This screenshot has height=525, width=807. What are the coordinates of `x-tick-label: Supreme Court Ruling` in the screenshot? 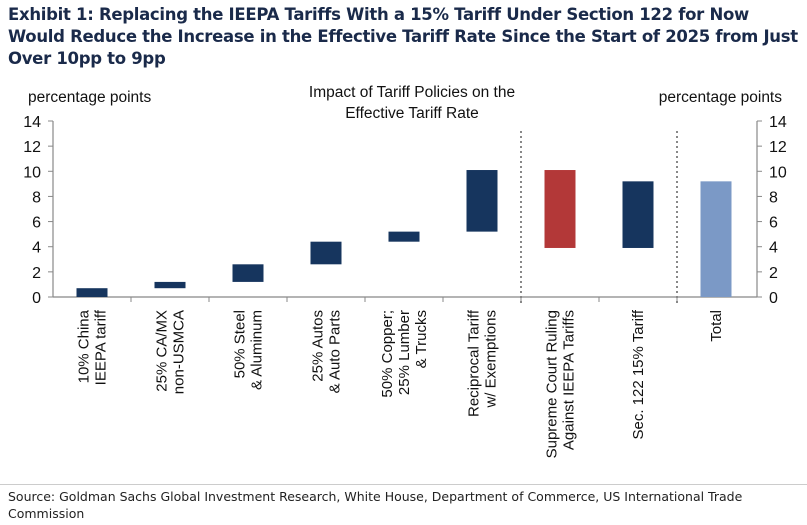 It's located at (552, 384).